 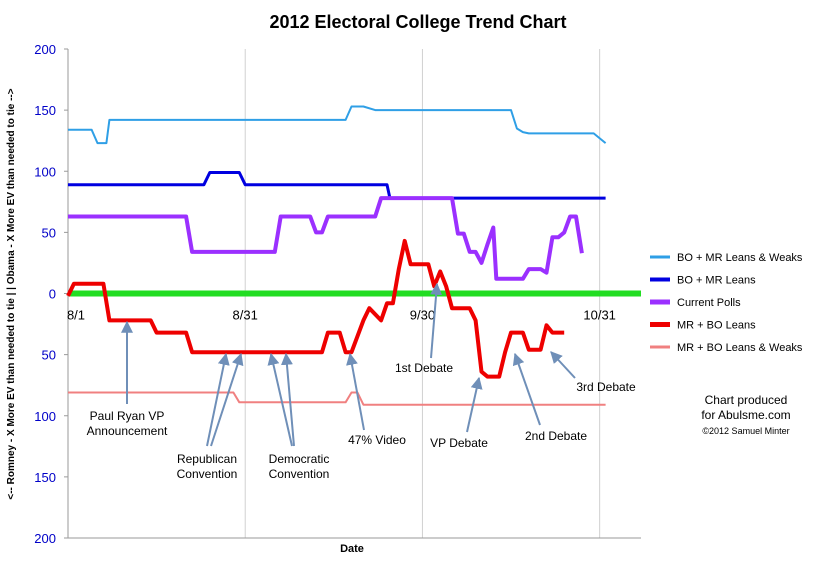 I want to click on annotation-label: 47% Video, so click(x=377, y=440).